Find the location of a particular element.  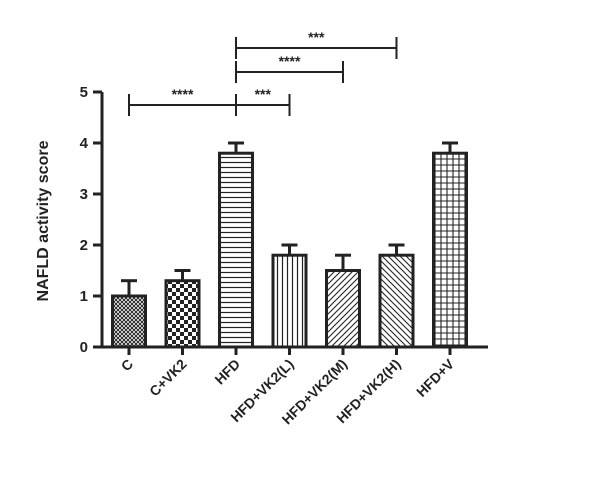

y-tick-label: 2 is located at coordinates (84, 245).